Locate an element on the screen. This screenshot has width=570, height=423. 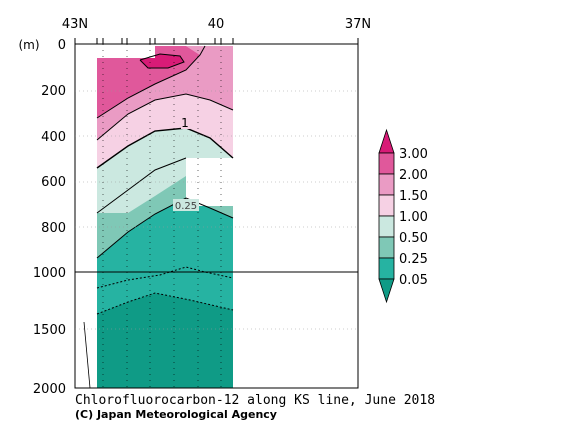
y-tick-label: 400 is located at coordinates (53, 137).